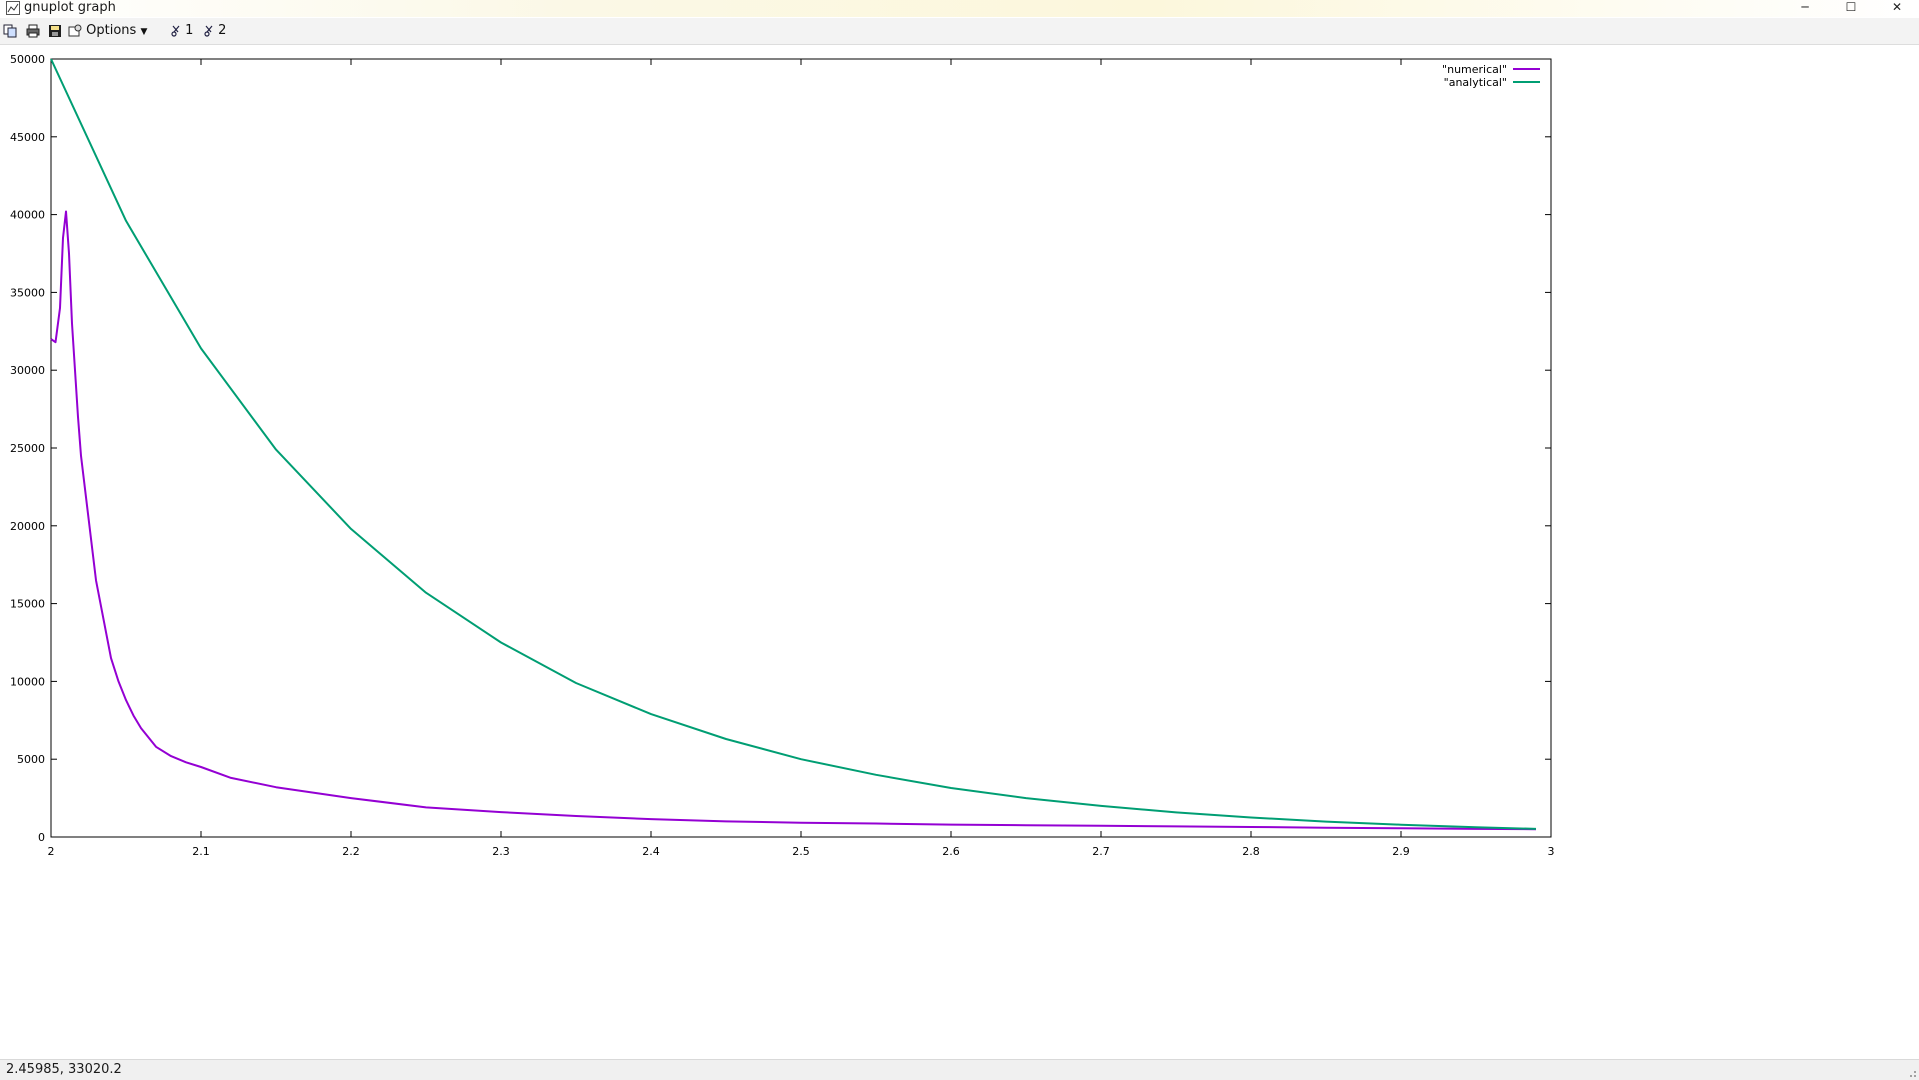 Image resolution: width=1919 pixels, height=1080 pixels. Describe the element at coordinates (1474, 69) in the screenshot. I see `legend-label: "numerical"` at that location.